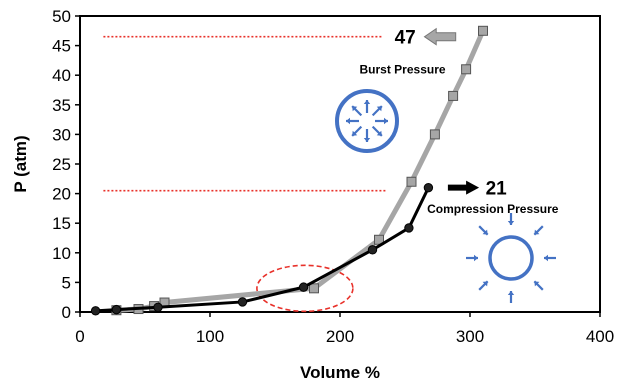  I want to click on y-axis-title: P (atm), so click(20, 163).